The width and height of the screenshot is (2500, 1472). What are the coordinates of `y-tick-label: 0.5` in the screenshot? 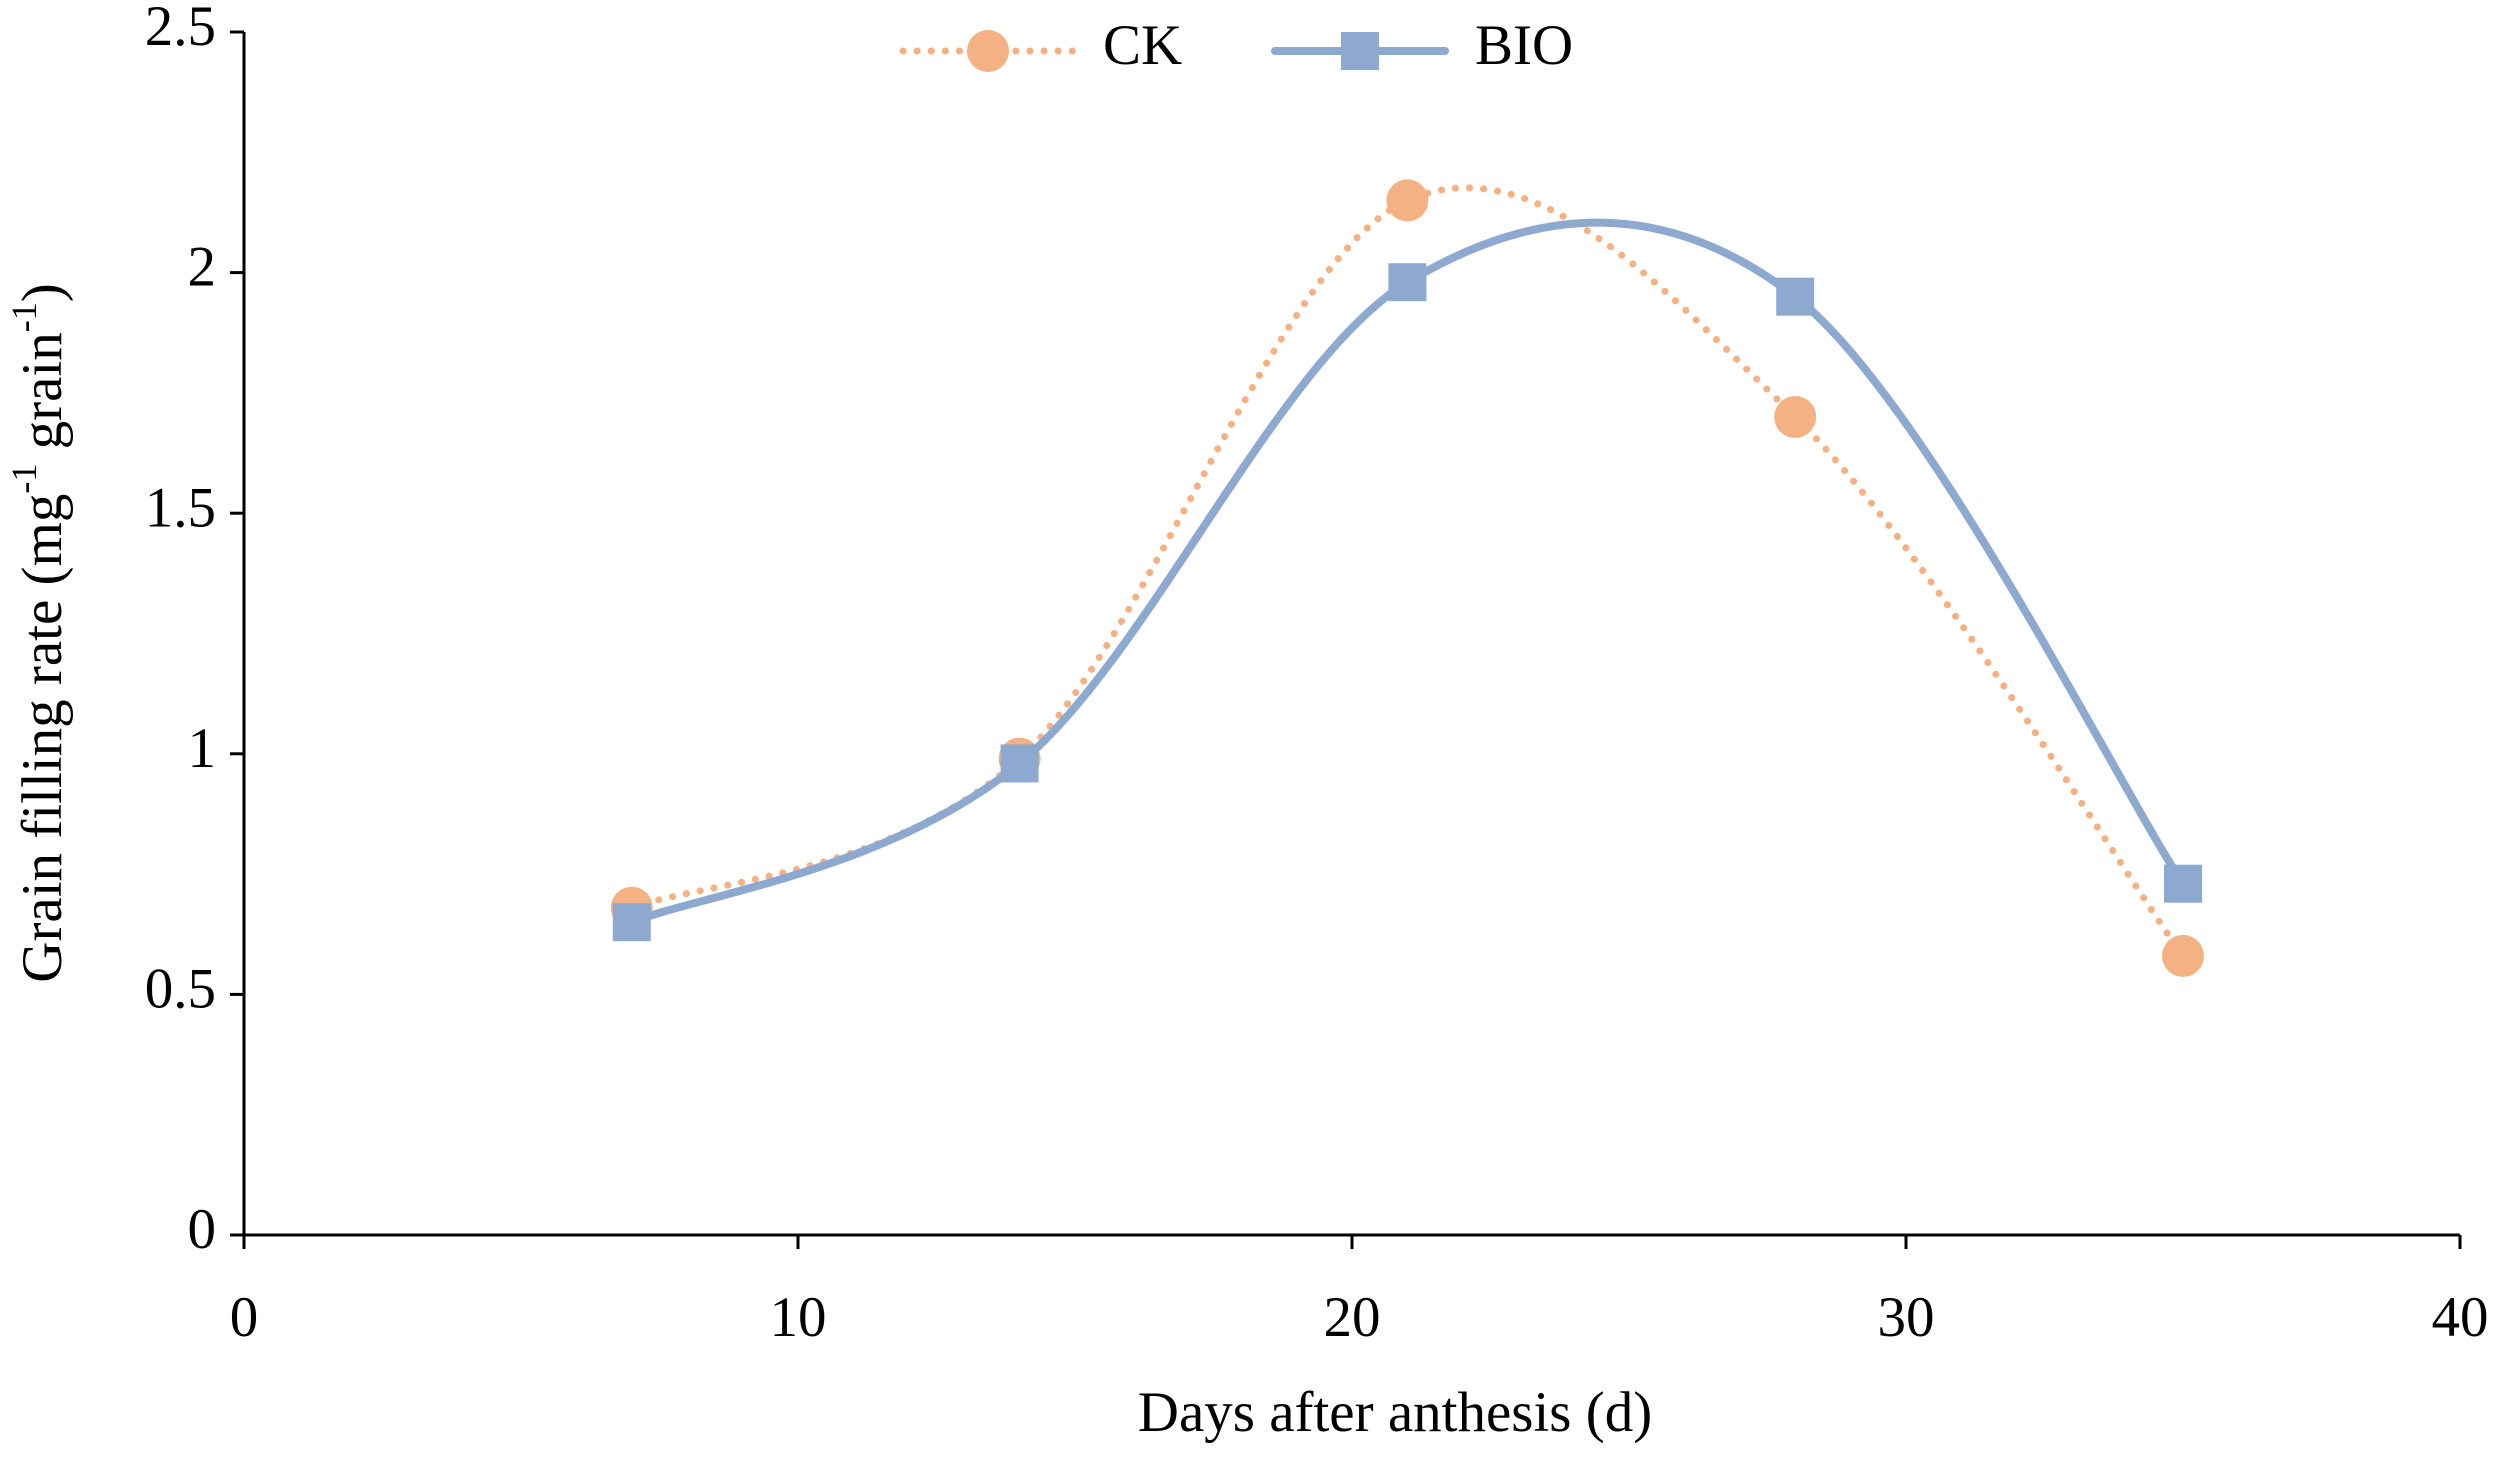 It's located at (180, 988).